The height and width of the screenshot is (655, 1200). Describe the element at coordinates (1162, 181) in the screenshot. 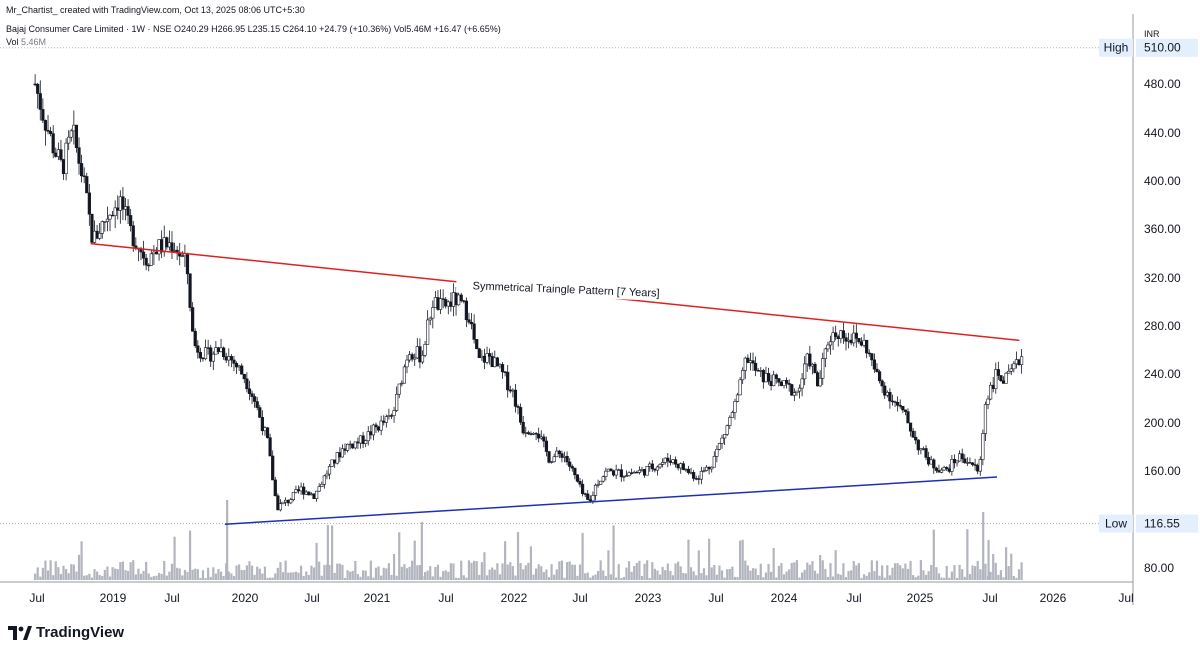

I see `y-tick-label: 400.00` at that location.